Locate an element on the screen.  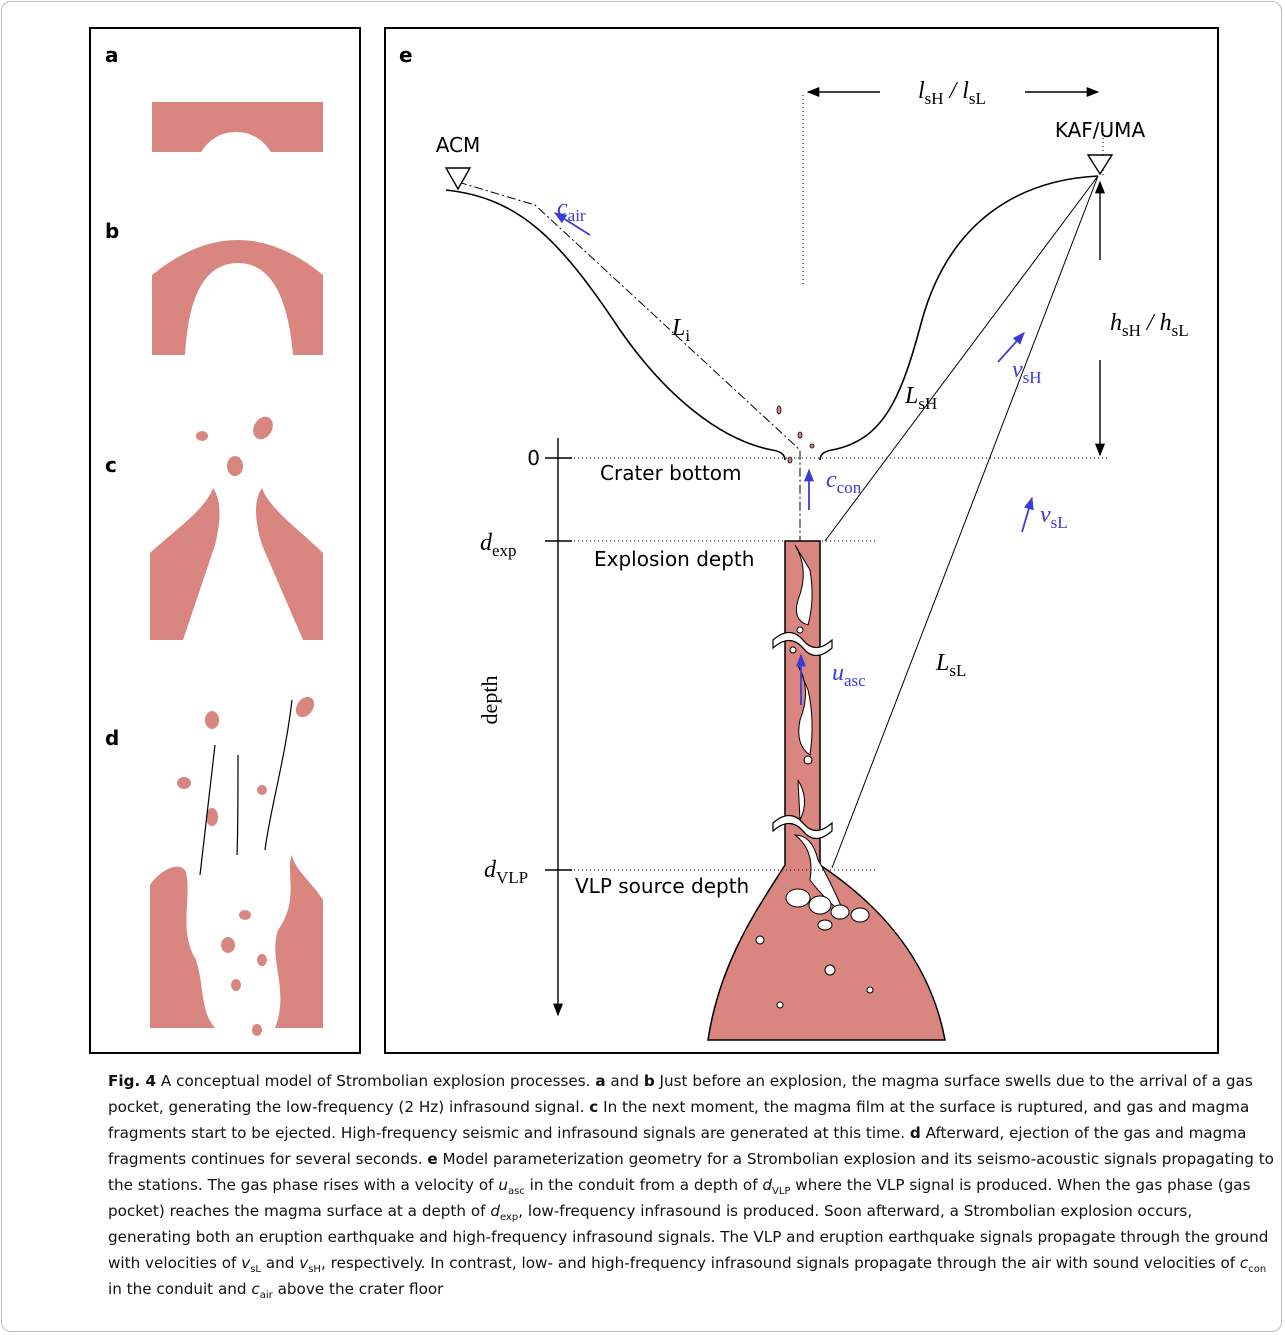
caption-run: air is located at coordinates (266, 1296).